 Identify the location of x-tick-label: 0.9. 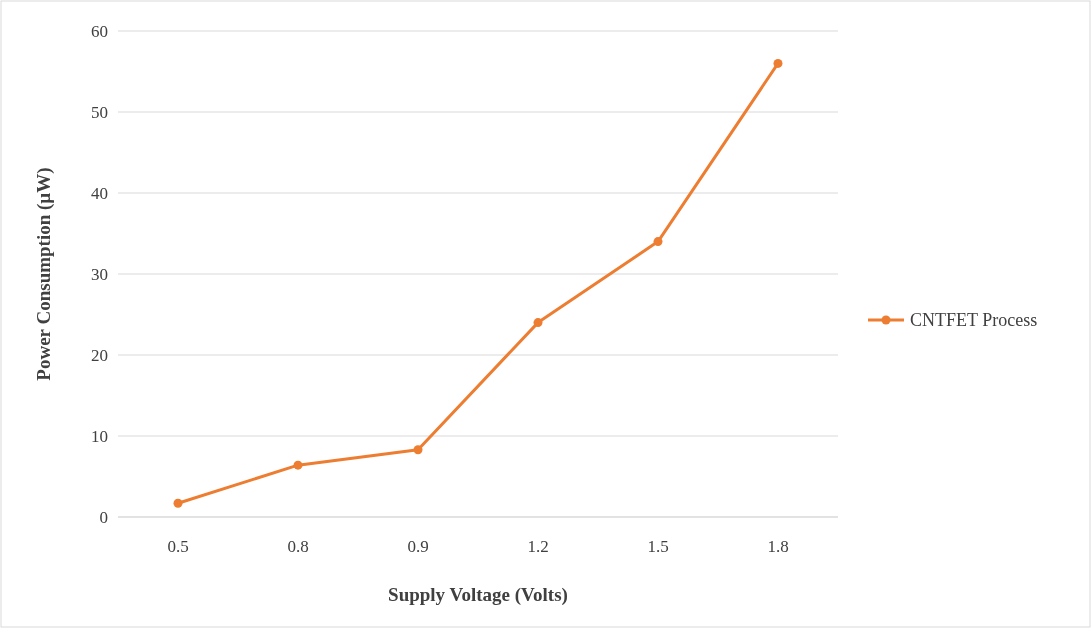
(418, 546).